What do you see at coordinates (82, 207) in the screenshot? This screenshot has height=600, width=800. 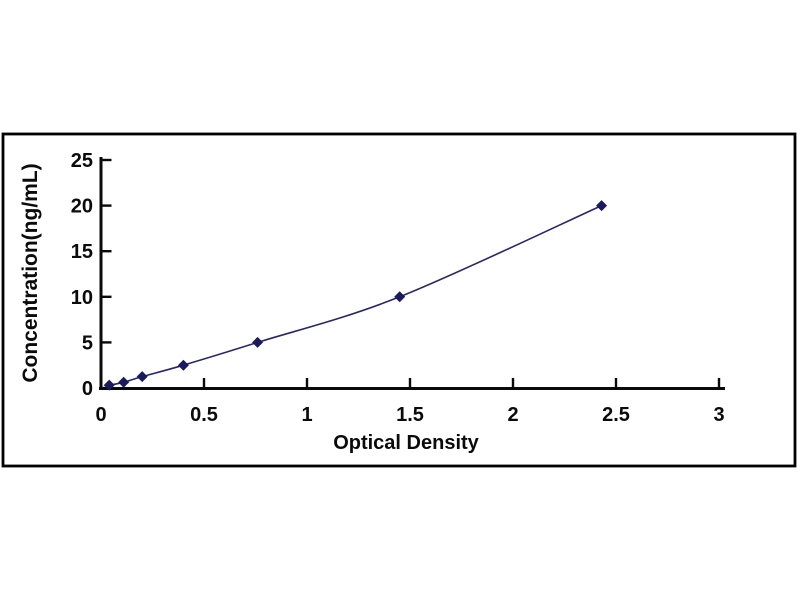 I see `y-tick-label: 20` at bounding box center [82, 207].